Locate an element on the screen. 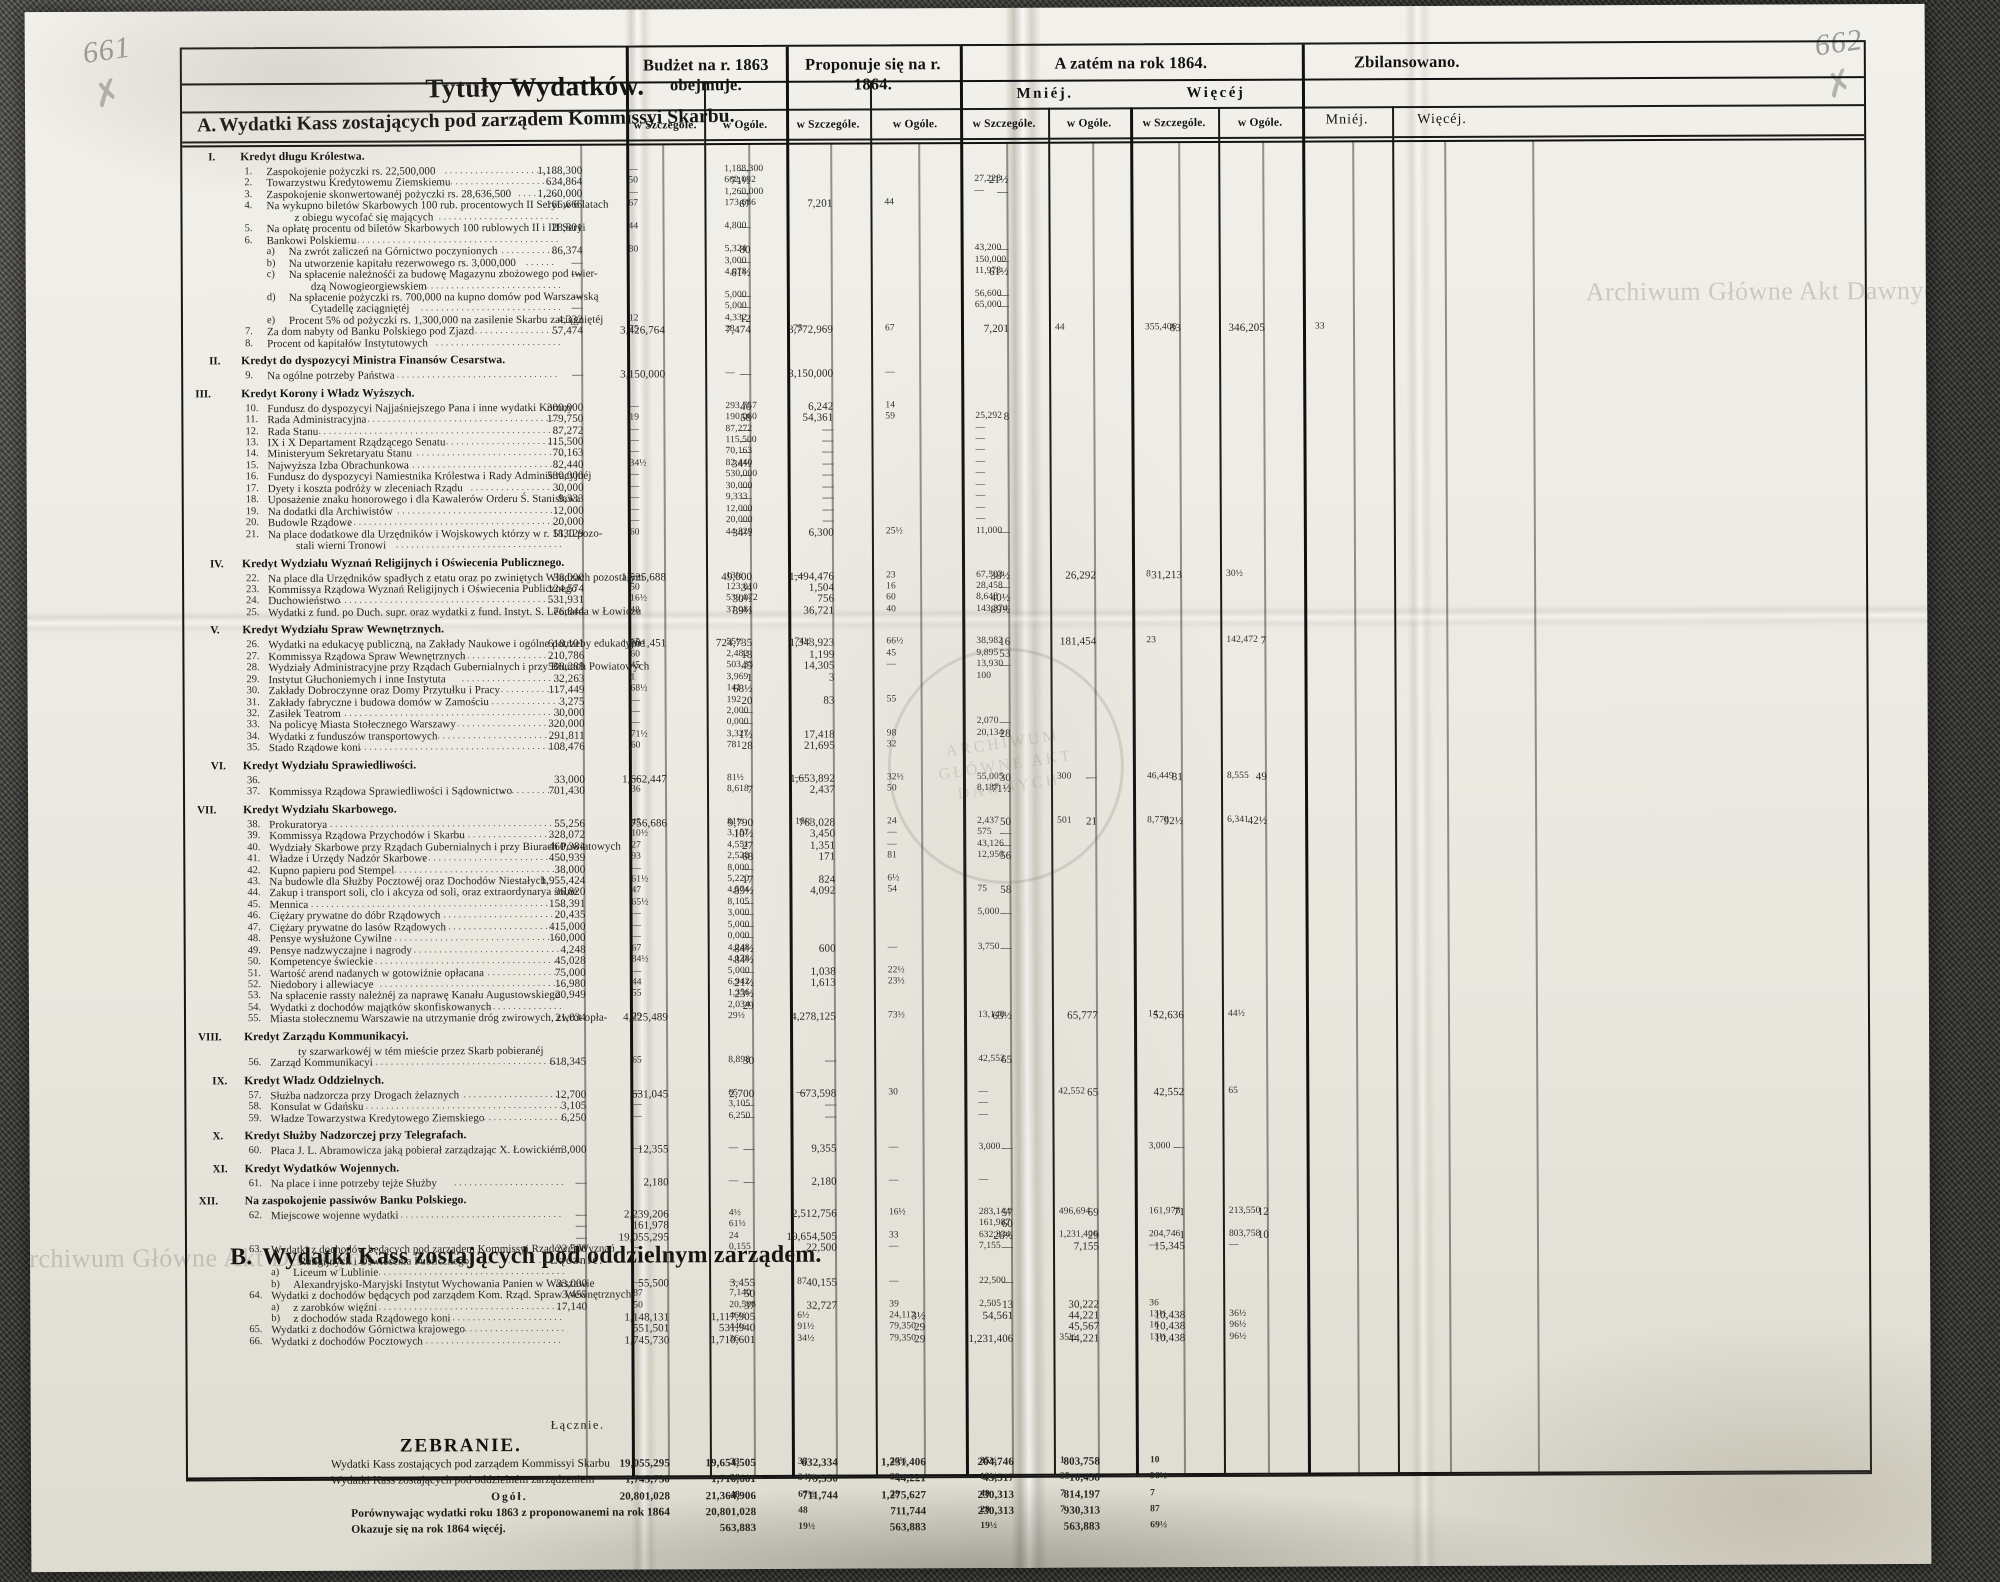  cell-rubles: 89½ is located at coordinates (742, 610).